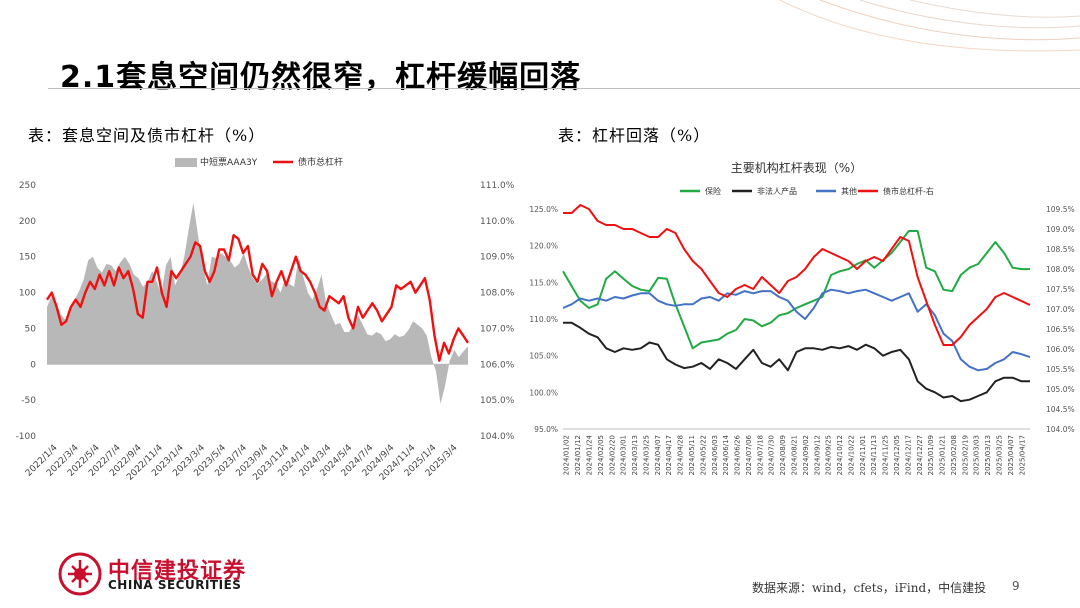 The image size is (1080, 608). Describe the element at coordinates (1011, 455) in the screenshot. I see `x-axis-tick-label: 2025/04/07` at that location.